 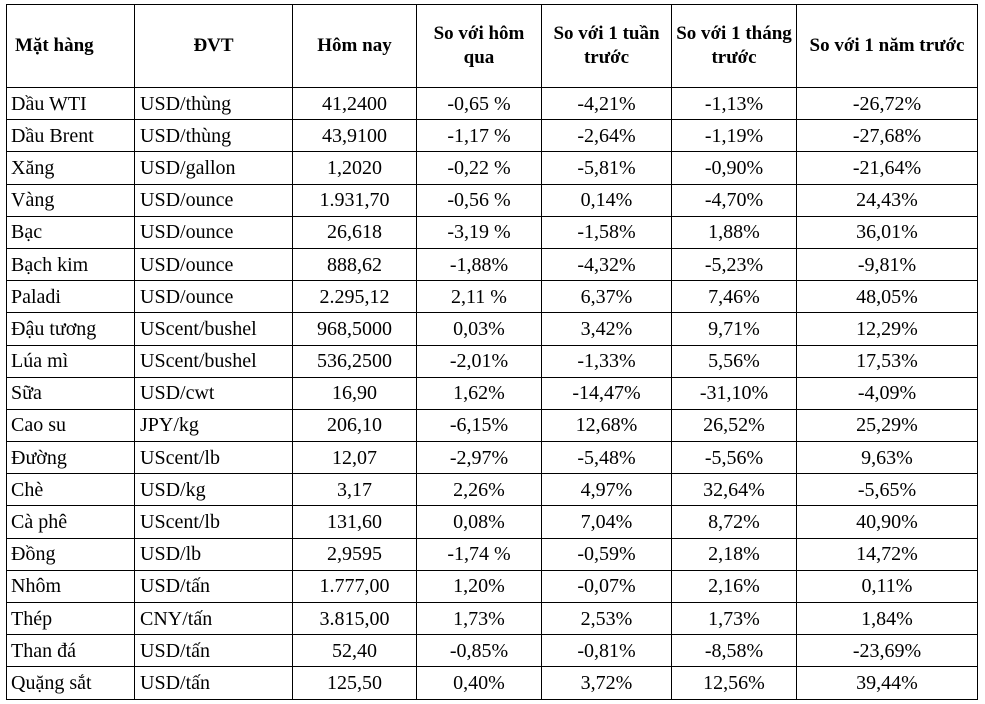 I want to click on vs-month-cell: 2,16%, so click(x=734, y=586).